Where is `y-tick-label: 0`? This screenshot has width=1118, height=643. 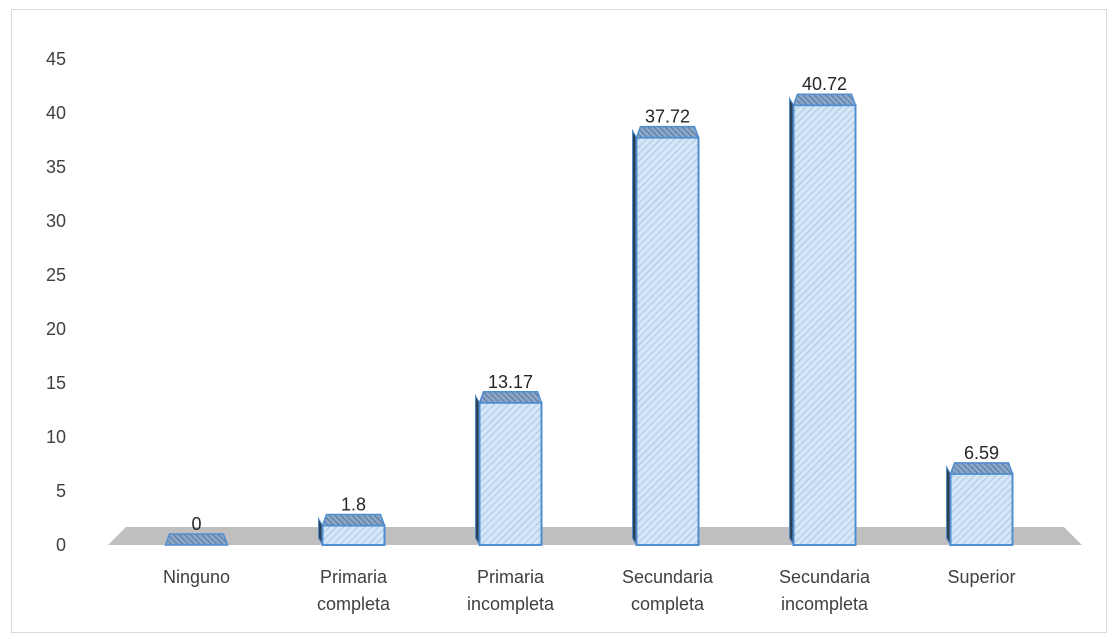
y-tick-label: 0 is located at coordinates (61, 545).